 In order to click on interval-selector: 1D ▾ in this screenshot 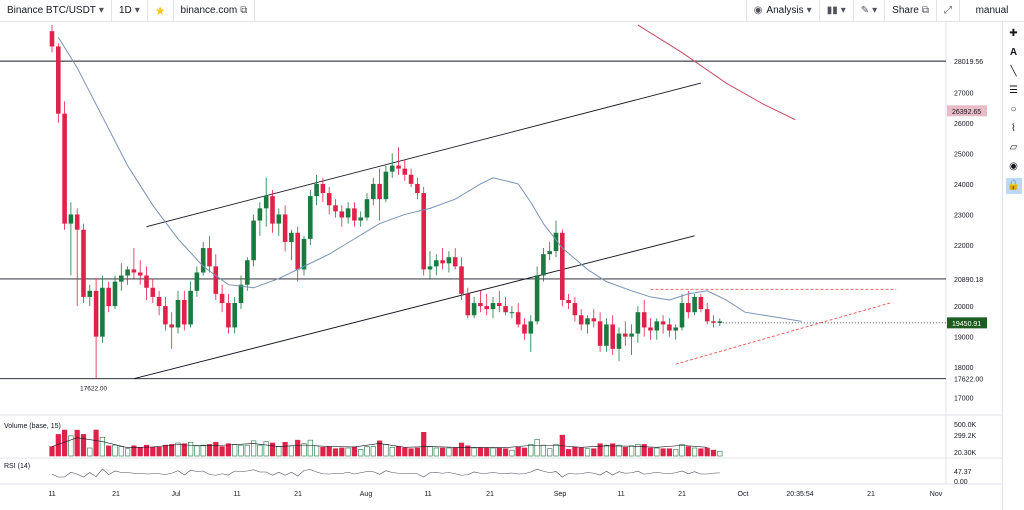, I will do `click(130, 11)`.